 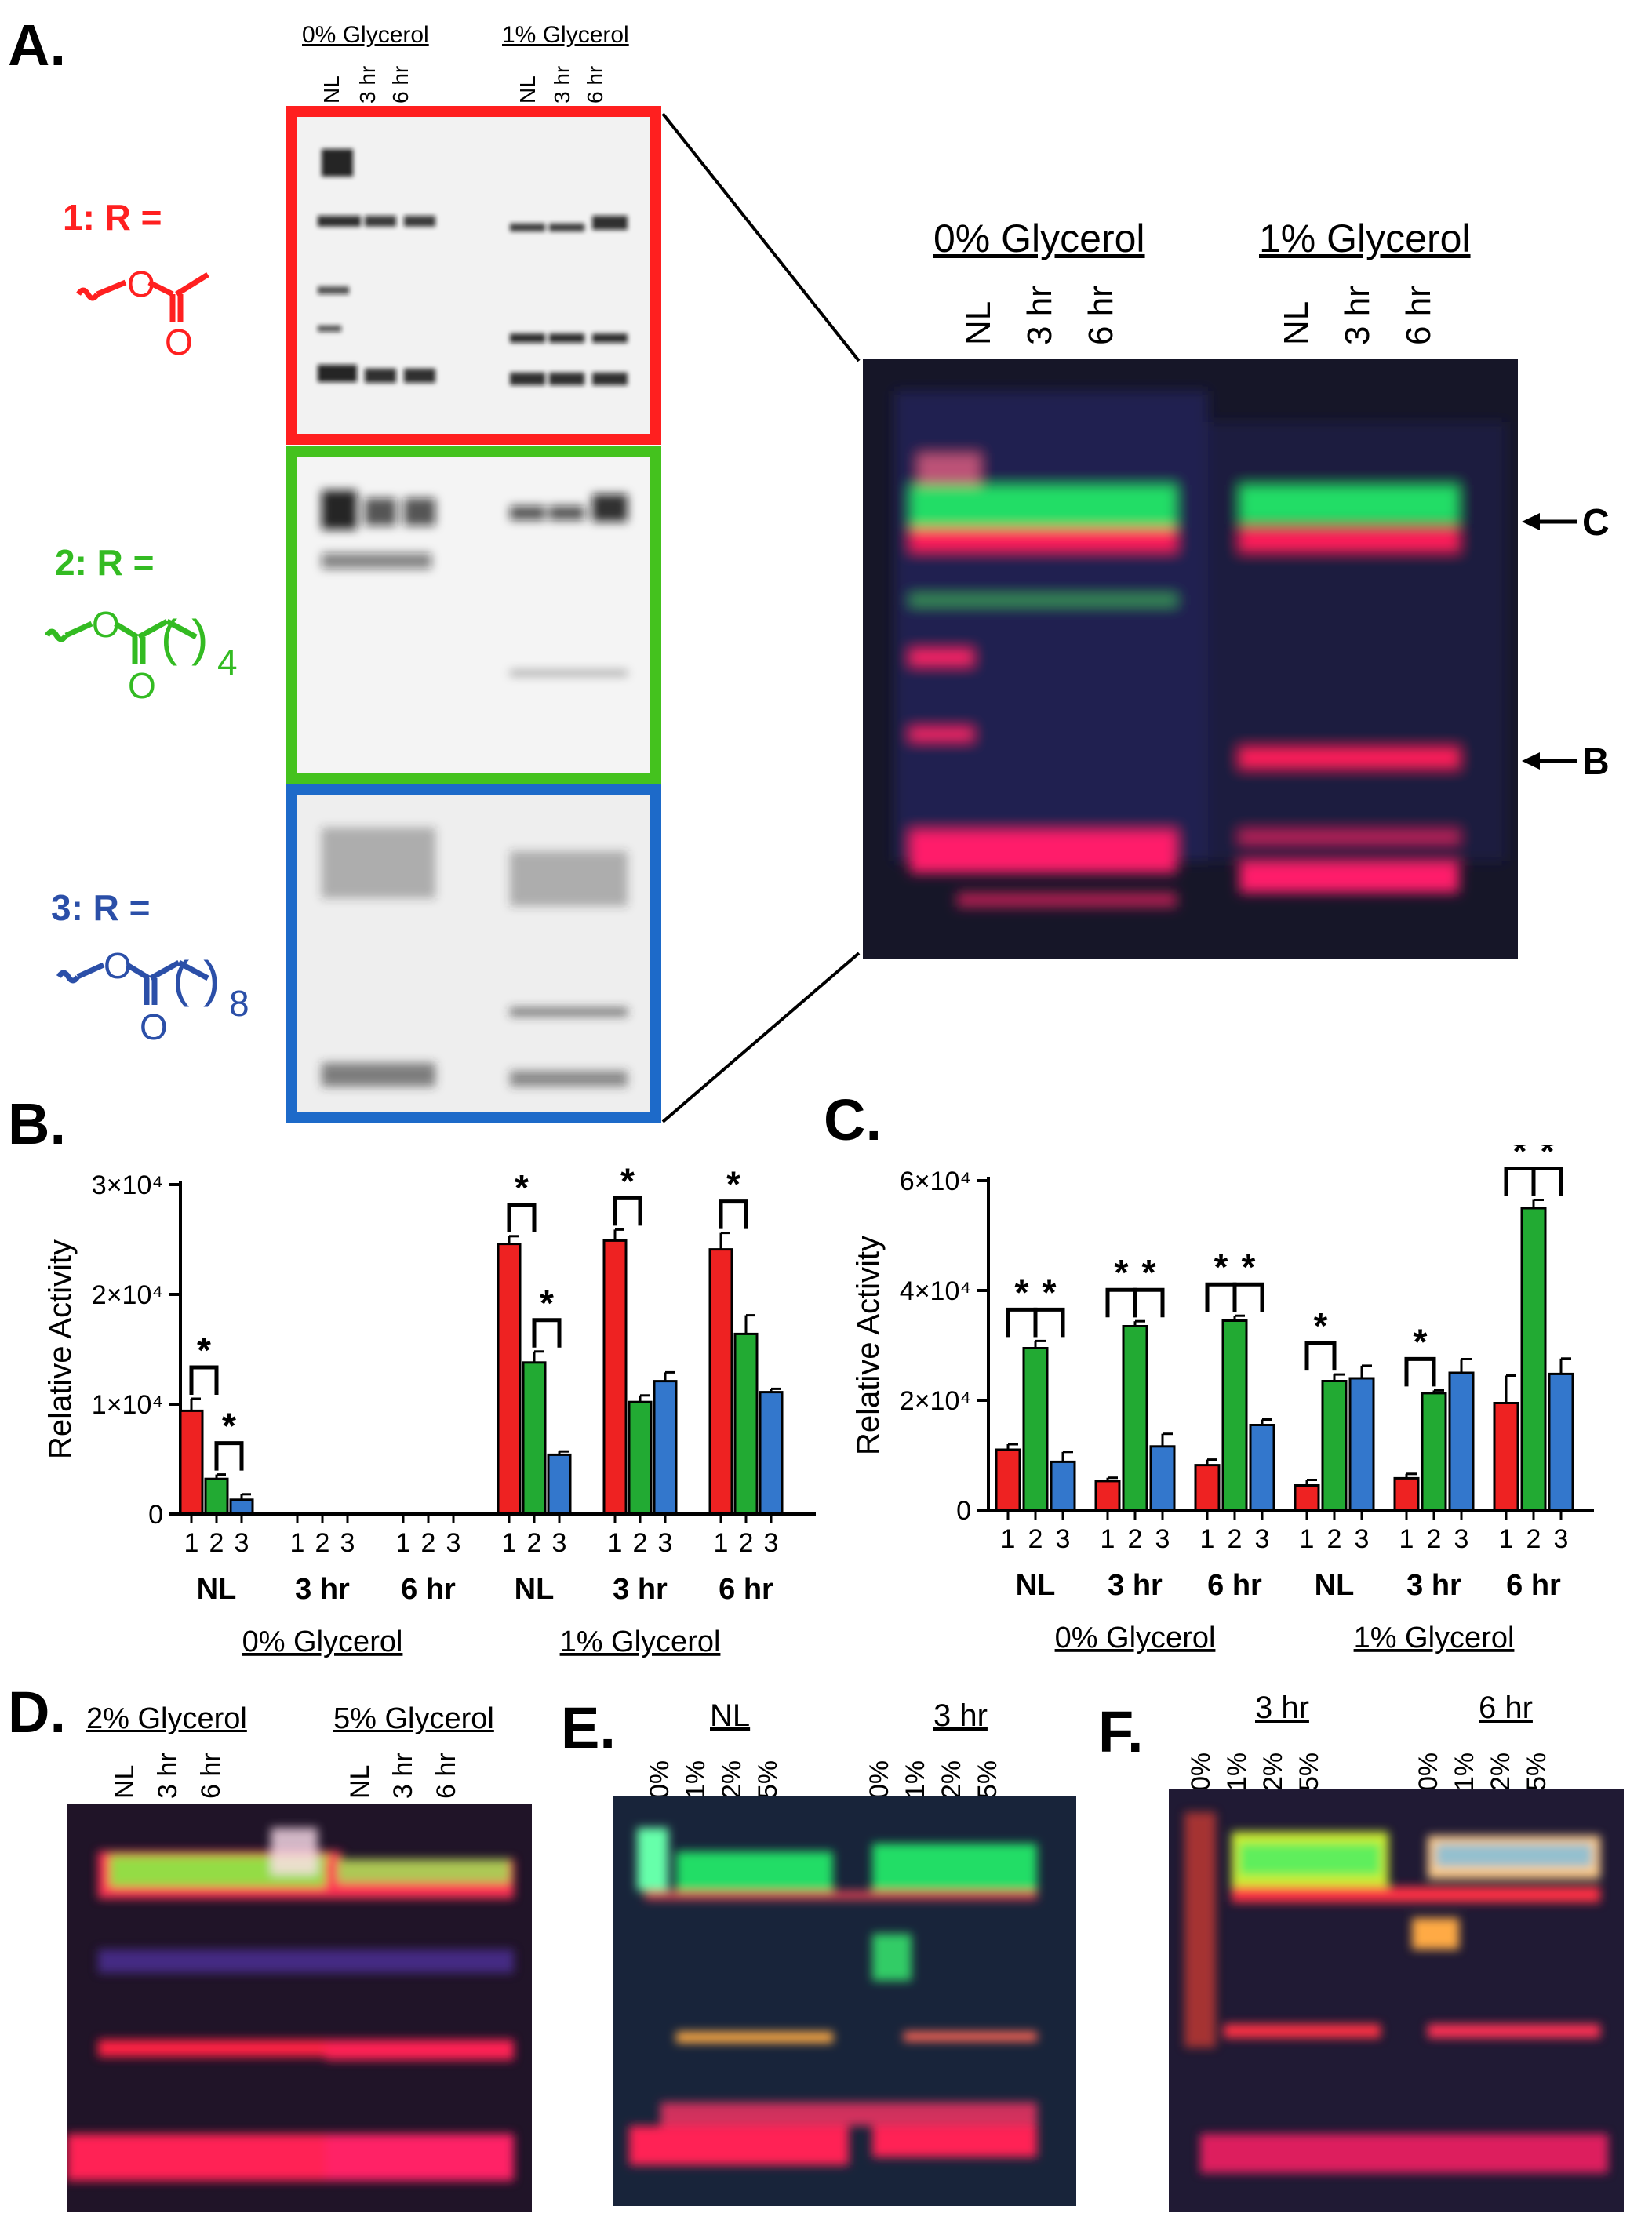 I want to click on panel-e-header-0: NL, so click(x=731, y=1715).